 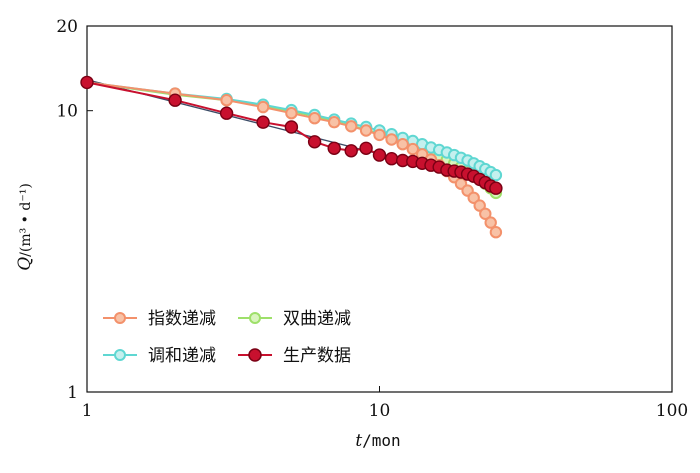 What do you see at coordinates (87, 411) in the screenshot?
I see `x-tick-label: 1` at bounding box center [87, 411].